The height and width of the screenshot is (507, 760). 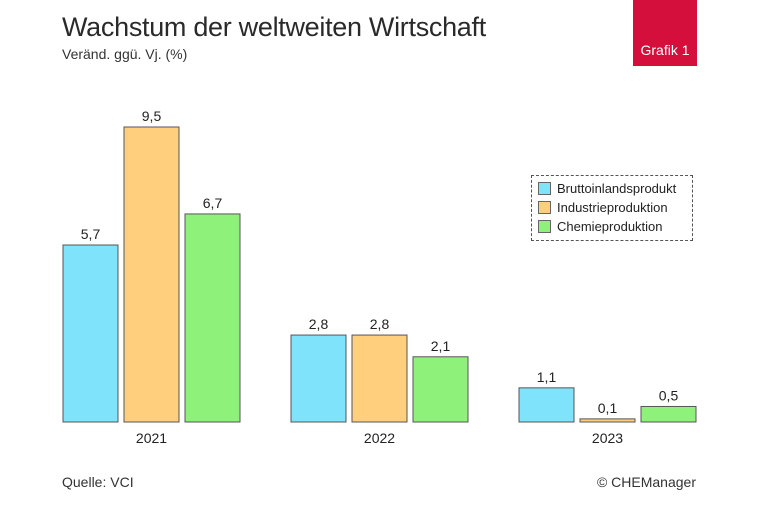 I want to click on legend-label-bip: Bruttoinlandsprodukt, so click(x=617, y=188).